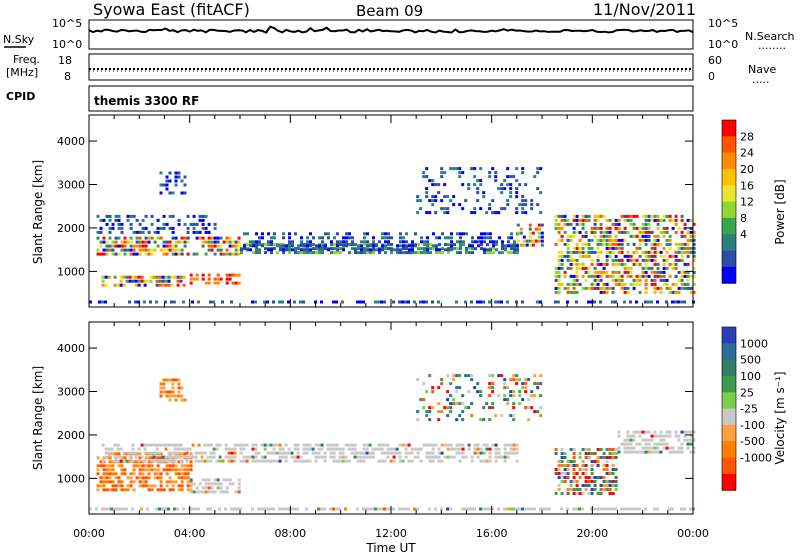 The width and height of the screenshot is (800, 554). What do you see at coordinates (747, 185) in the screenshot?
I see `power-colorbar-tick: 16` at bounding box center [747, 185].